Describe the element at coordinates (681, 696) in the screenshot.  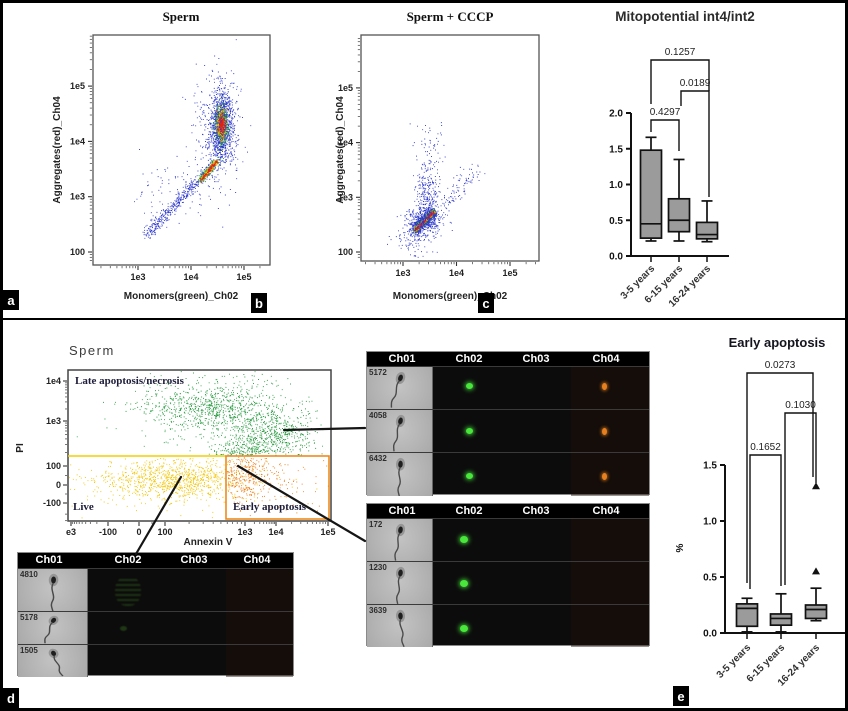
I see `panel-label-e: e` at that location.